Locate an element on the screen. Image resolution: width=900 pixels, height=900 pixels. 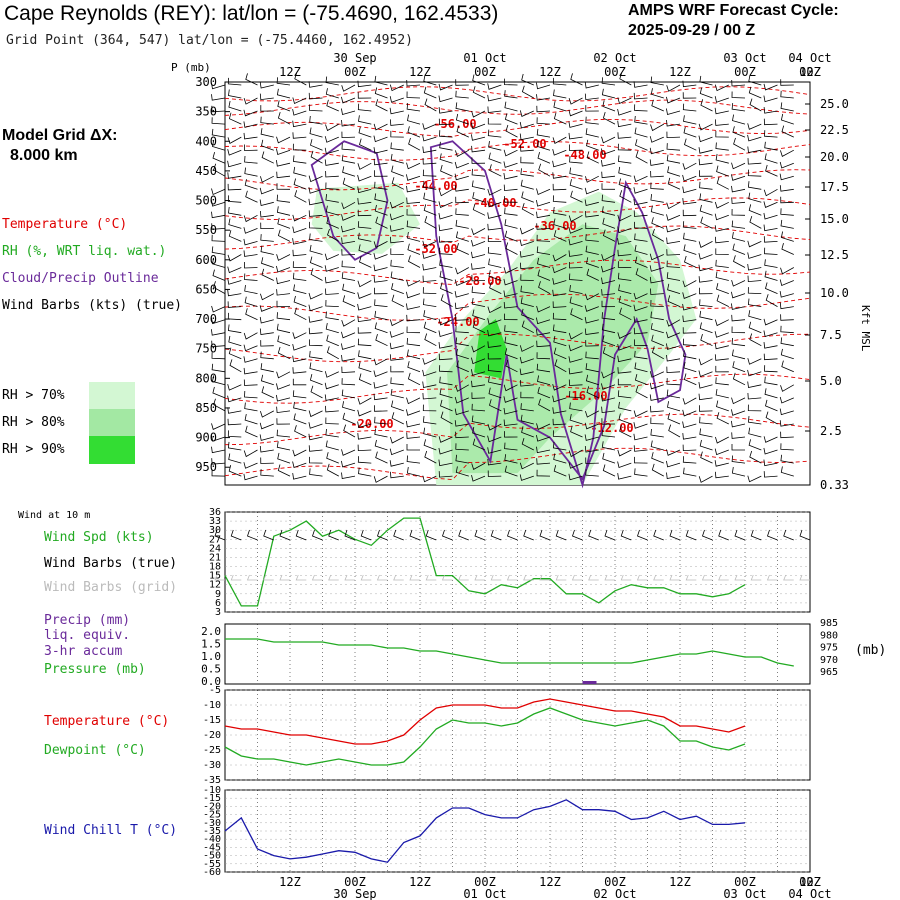
legend-rh70-swatch is located at coordinates (112, 395).